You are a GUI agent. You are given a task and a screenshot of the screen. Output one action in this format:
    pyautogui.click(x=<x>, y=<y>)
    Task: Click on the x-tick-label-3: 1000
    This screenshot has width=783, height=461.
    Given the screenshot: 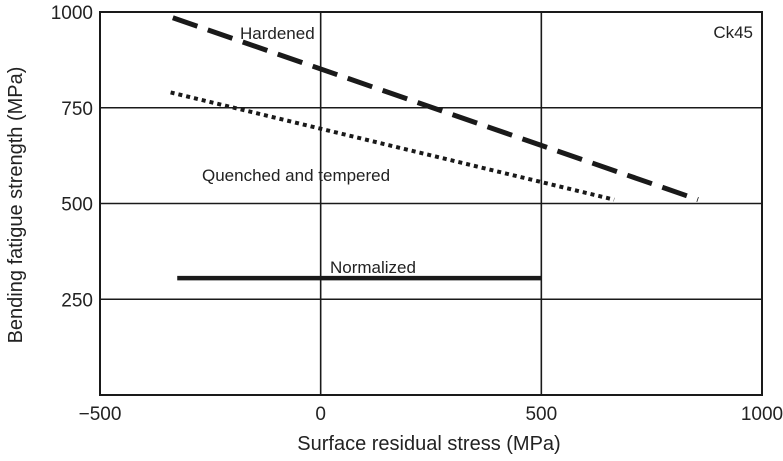 What is the action you would take?
    pyautogui.click(x=762, y=414)
    